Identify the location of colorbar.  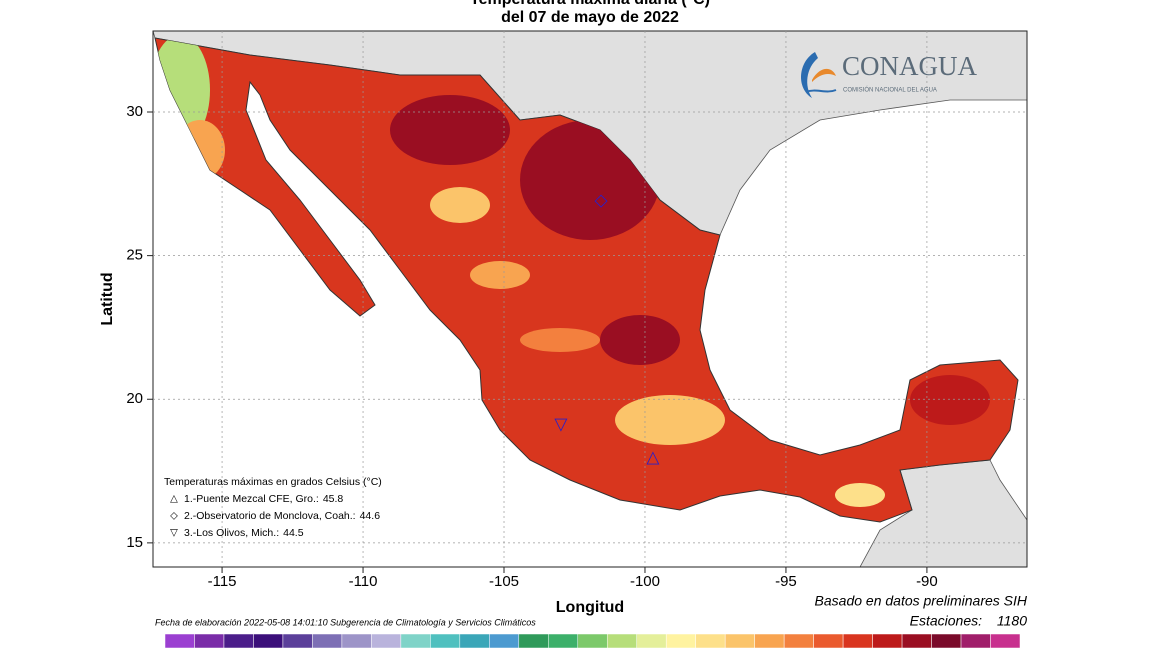
(592, 641).